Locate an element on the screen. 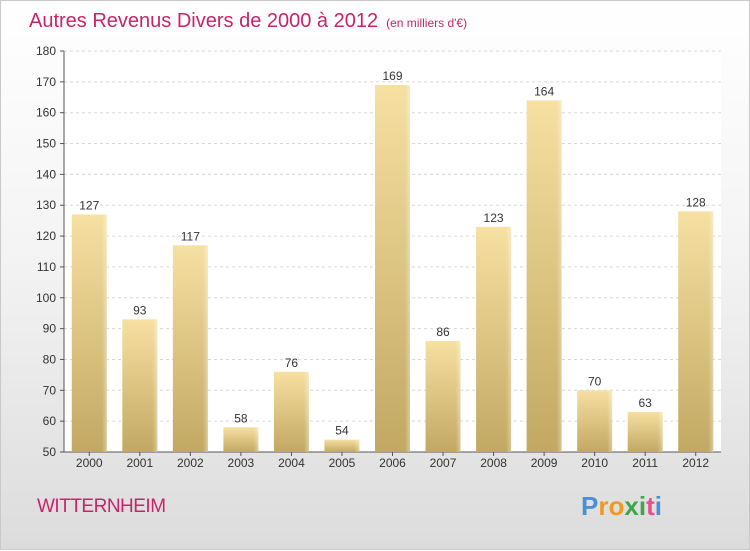  logo-letter: r is located at coordinates (603, 506).